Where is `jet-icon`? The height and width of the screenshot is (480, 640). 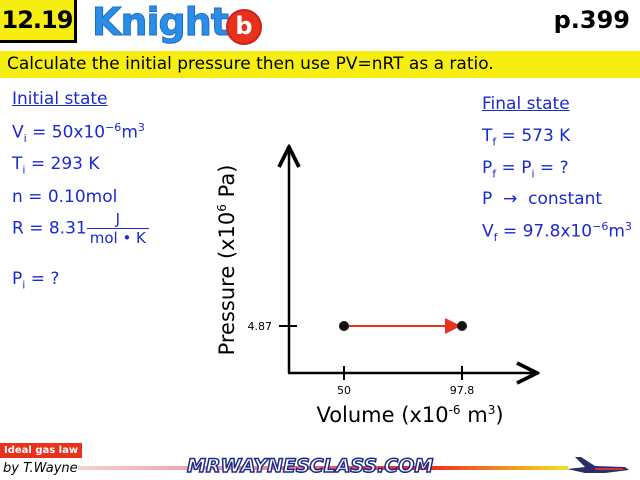
jet-icon is located at coordinates (598, 465).